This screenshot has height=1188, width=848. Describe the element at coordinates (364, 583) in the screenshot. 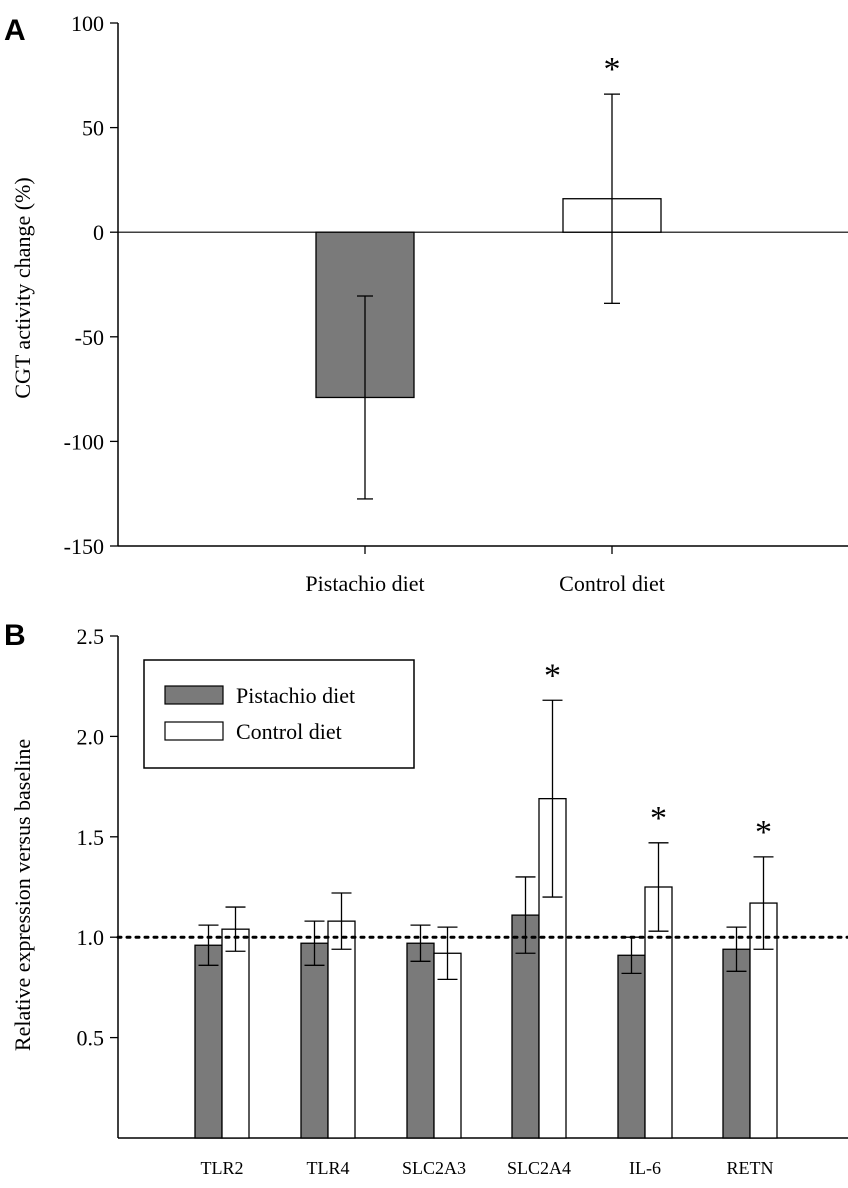

I see `panel-a-x-tick-label: Pistachio diet` at that location.